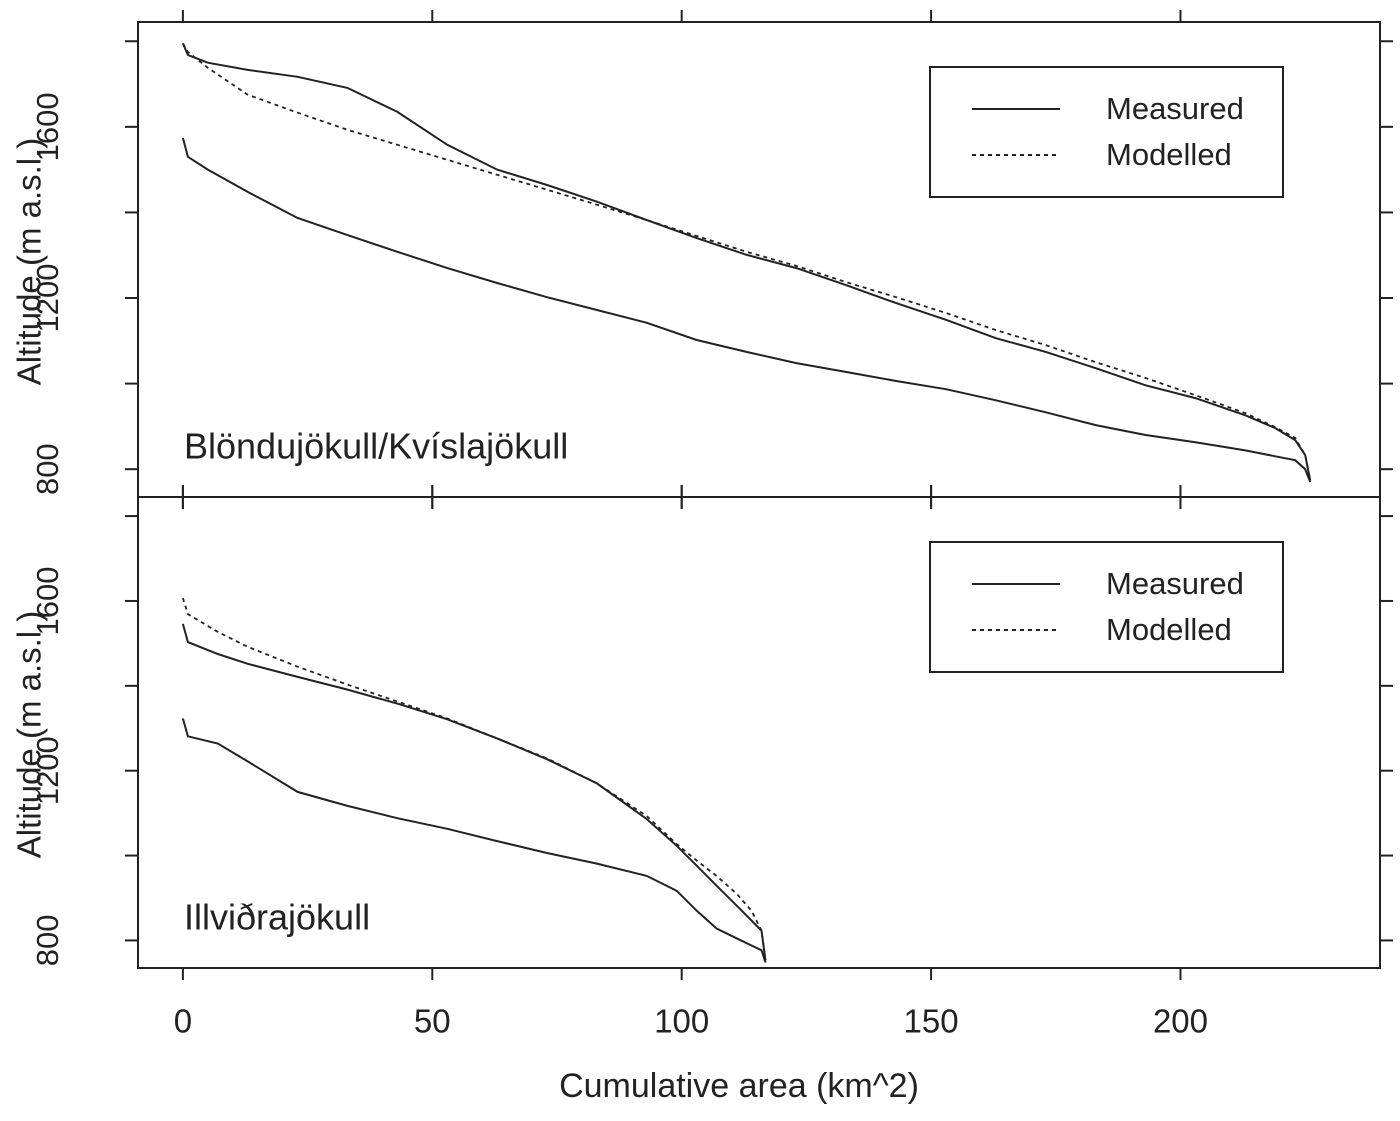 Image resolution: width=1400 pixels, height=1121 pixels. I want to click on x-axis-label: Cumulative area (km^2), so click(739, 1086).